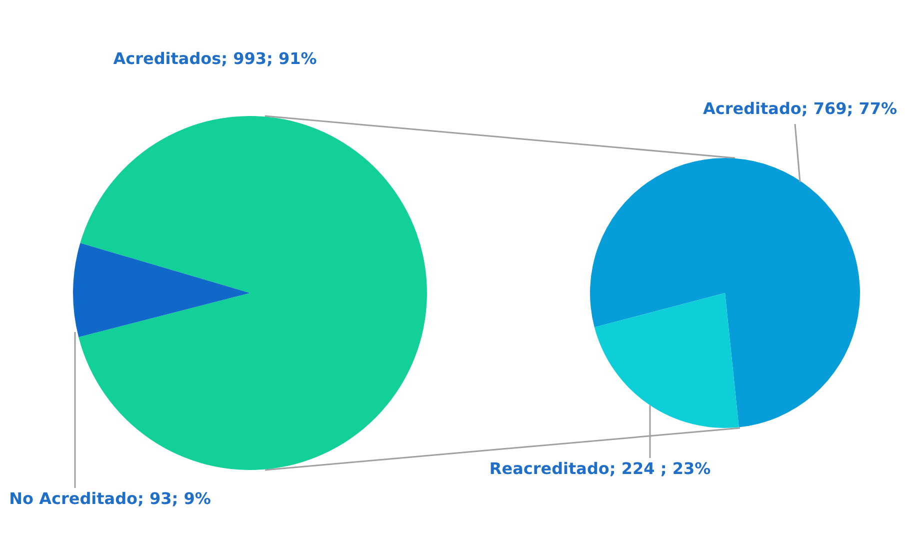  What do you see at coordinates (110, 498) in the screenshot?
I see `slice-label: No Acreditado; 93; 9%` at bounding box center [110, 498].